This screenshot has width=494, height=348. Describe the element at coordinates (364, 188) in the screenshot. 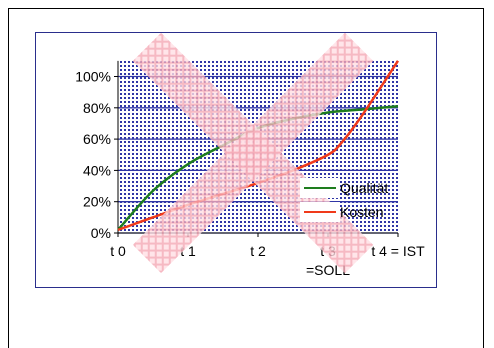

I see `legend-label: Qualität` at that location.